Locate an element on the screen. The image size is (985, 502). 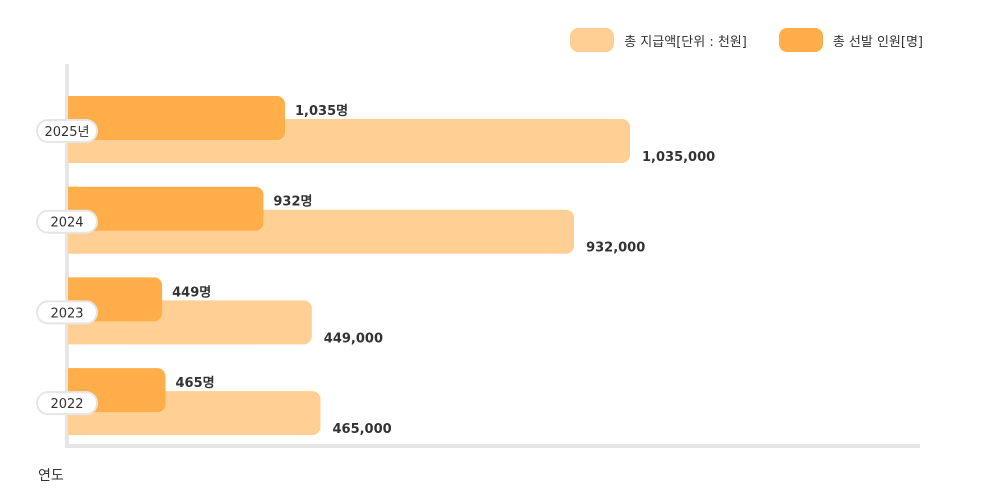
legend-swatch-selected-count is located at coordinates (800, 40).